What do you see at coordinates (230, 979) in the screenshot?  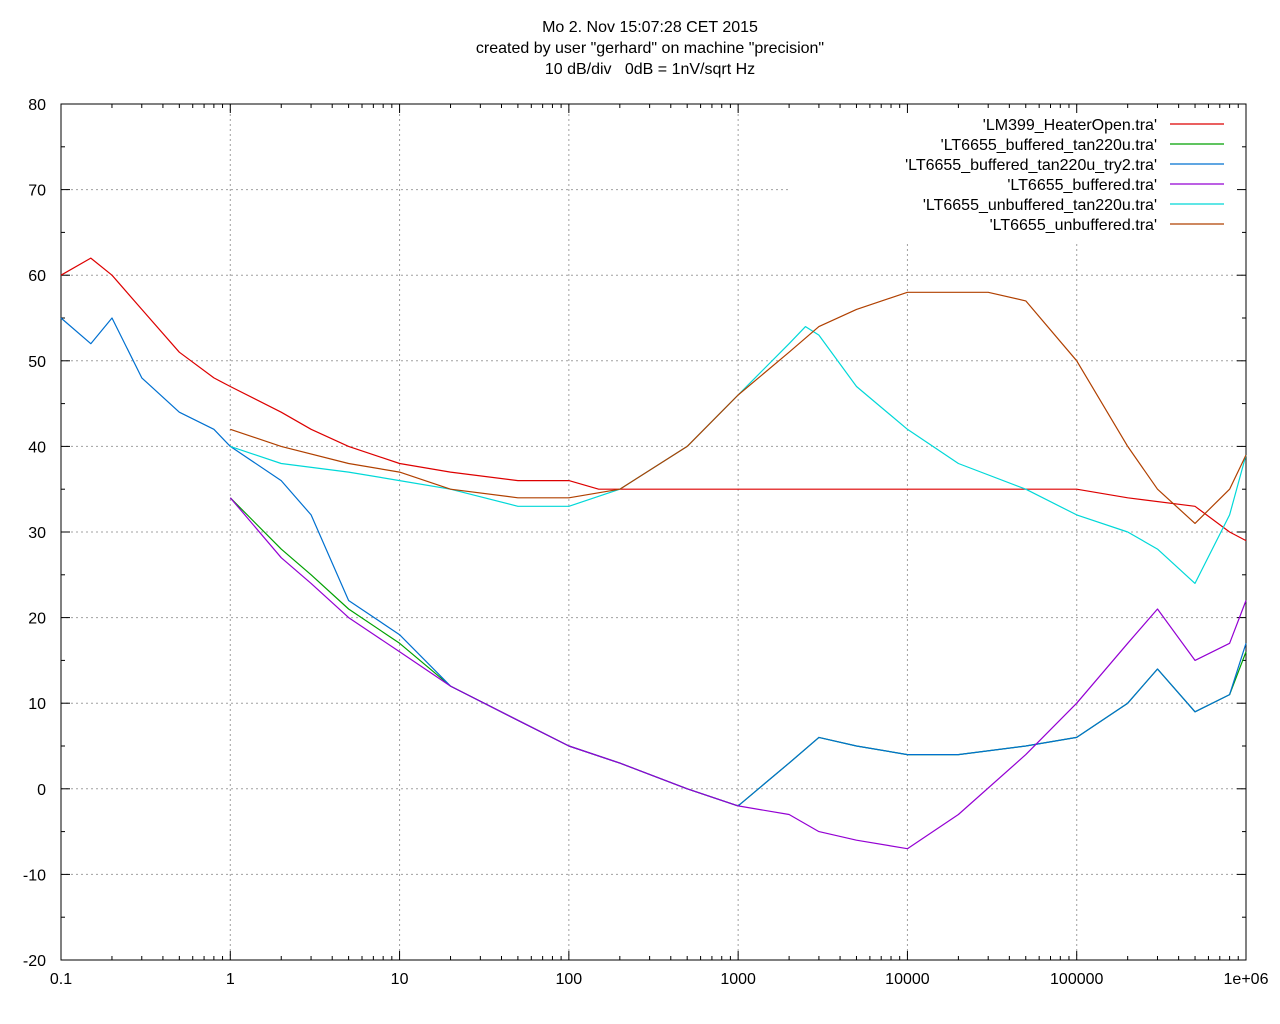 I see `x-tick-label: 1` at bounding box center [230, 979].